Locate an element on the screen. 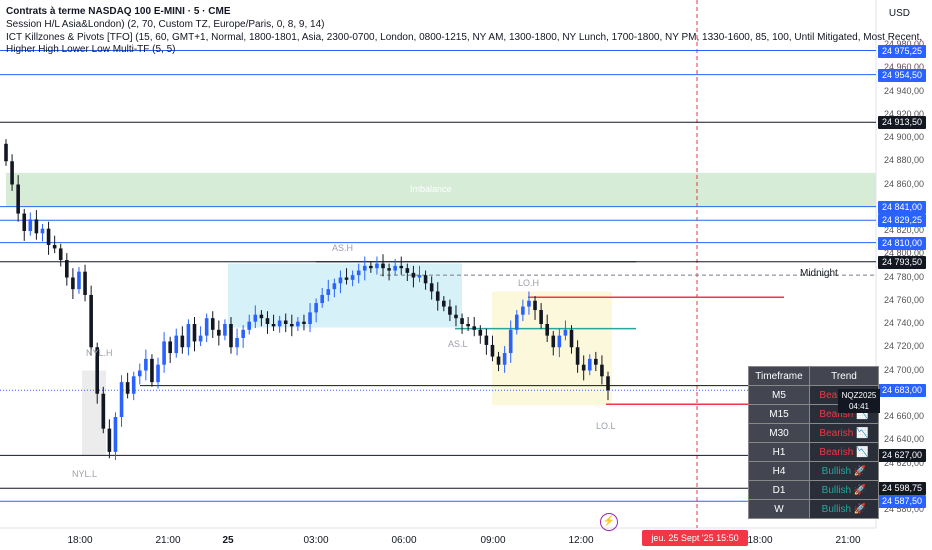 This screenshot has height=550, width=932. trend-tf: W is located at coordinates (779, 509).